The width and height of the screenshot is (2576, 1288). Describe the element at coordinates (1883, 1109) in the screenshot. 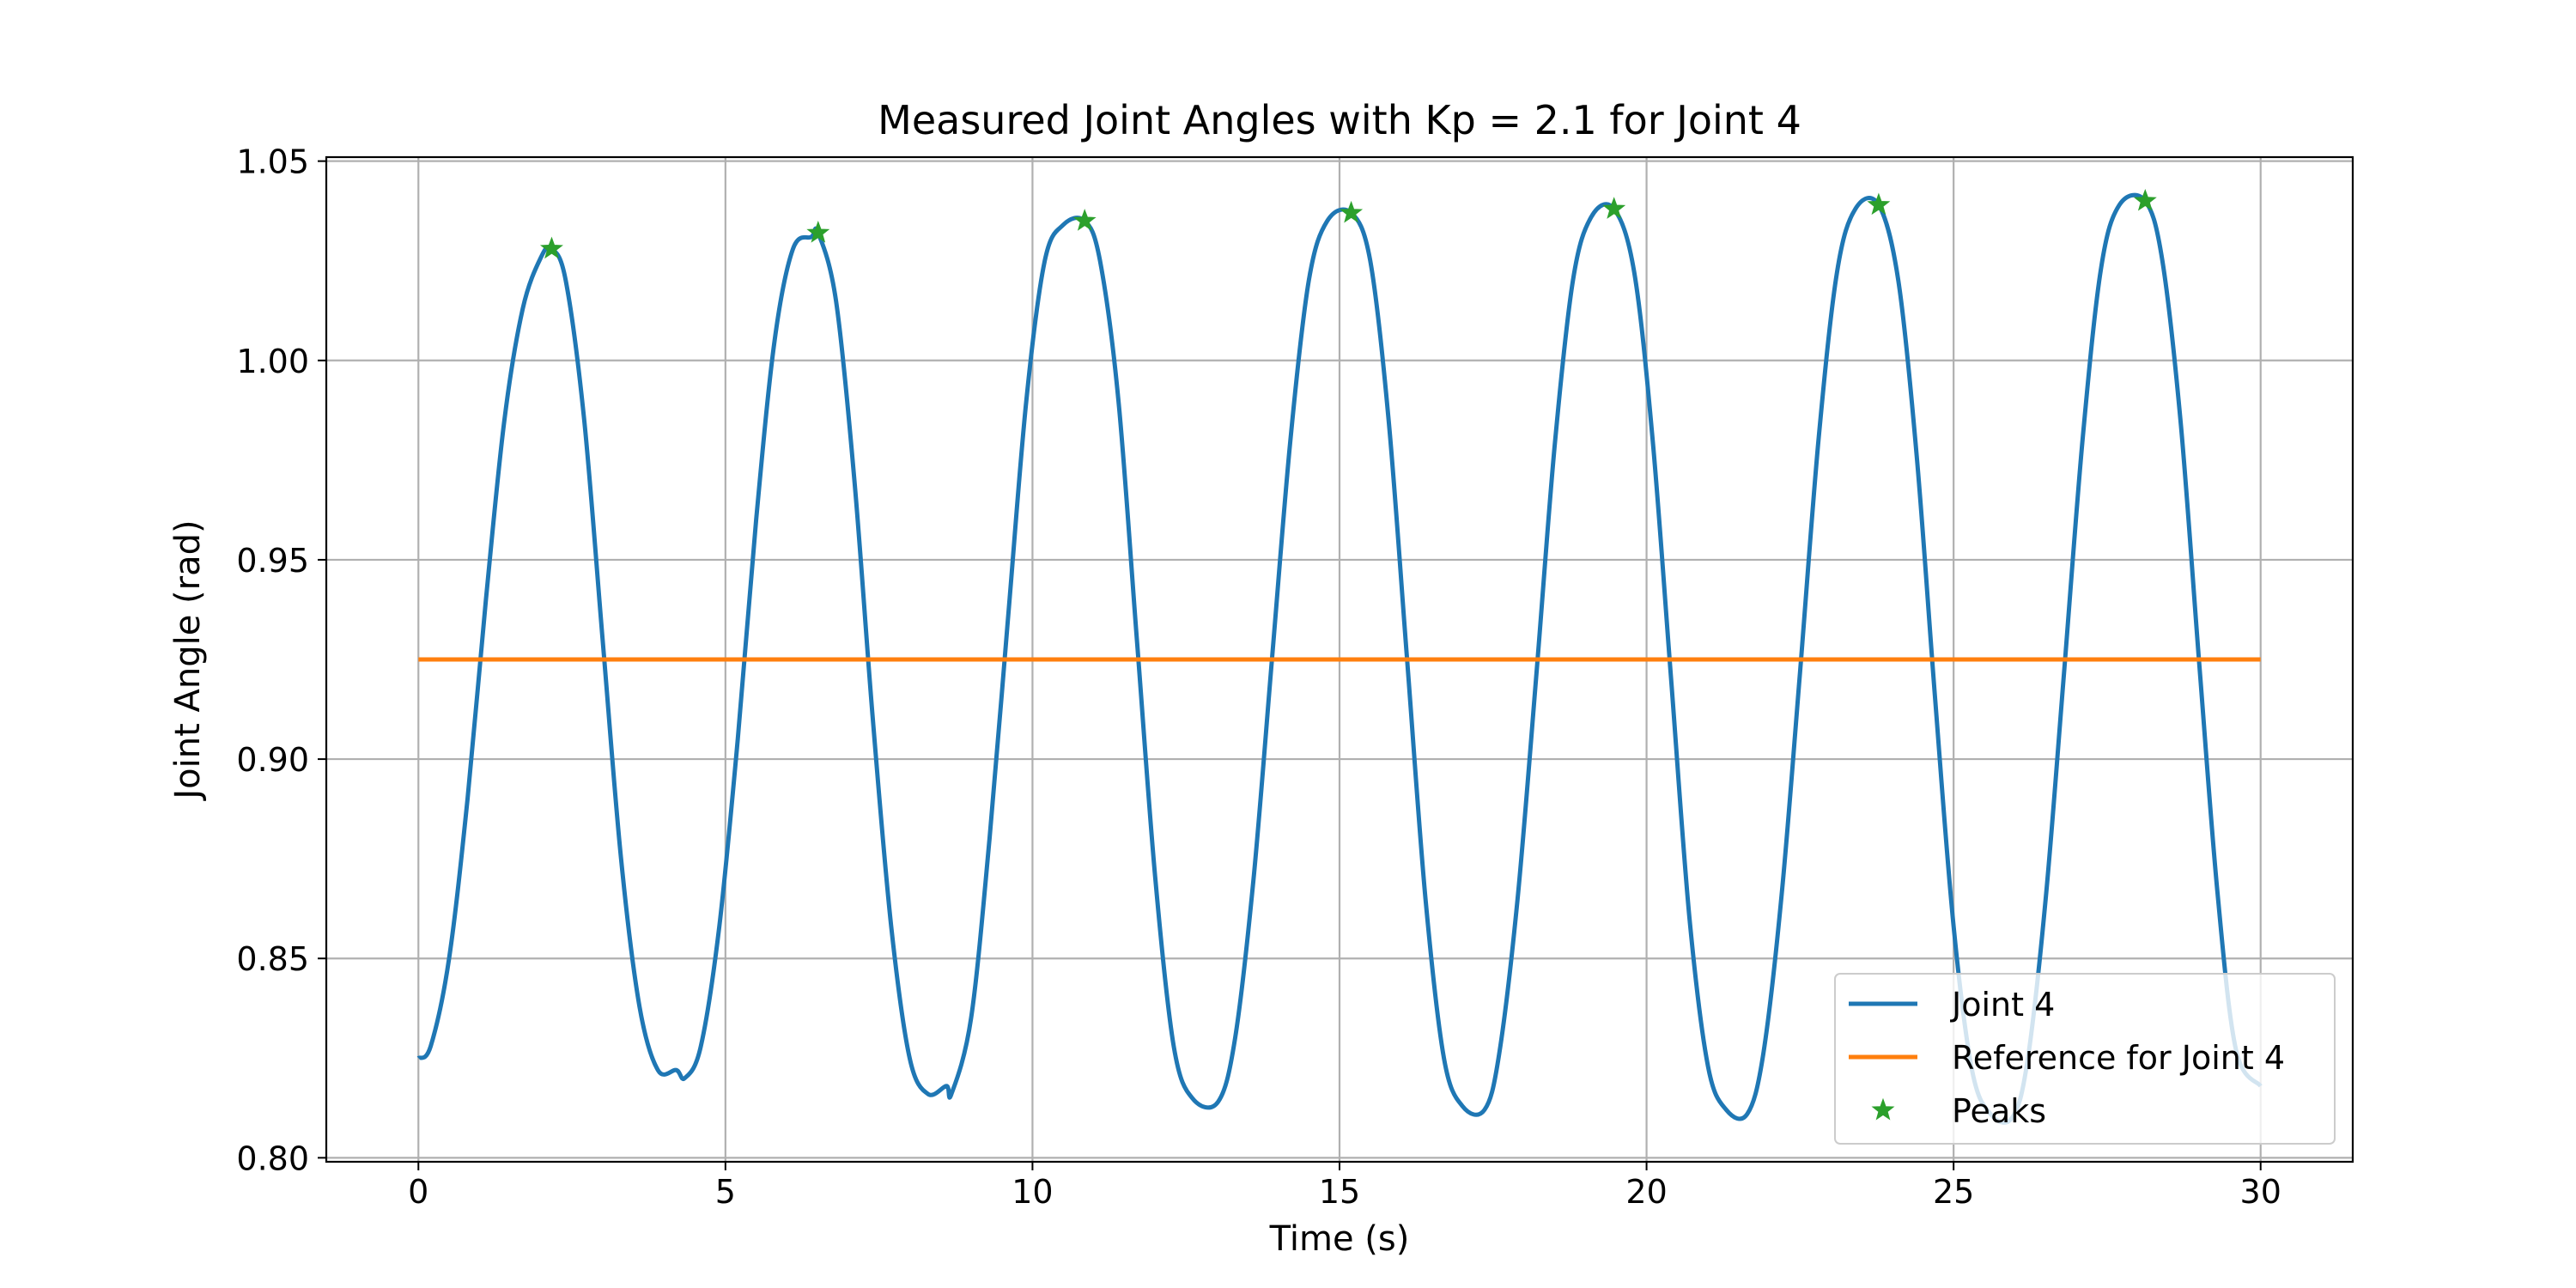

I see `legend-swatch-peaks` at that location.